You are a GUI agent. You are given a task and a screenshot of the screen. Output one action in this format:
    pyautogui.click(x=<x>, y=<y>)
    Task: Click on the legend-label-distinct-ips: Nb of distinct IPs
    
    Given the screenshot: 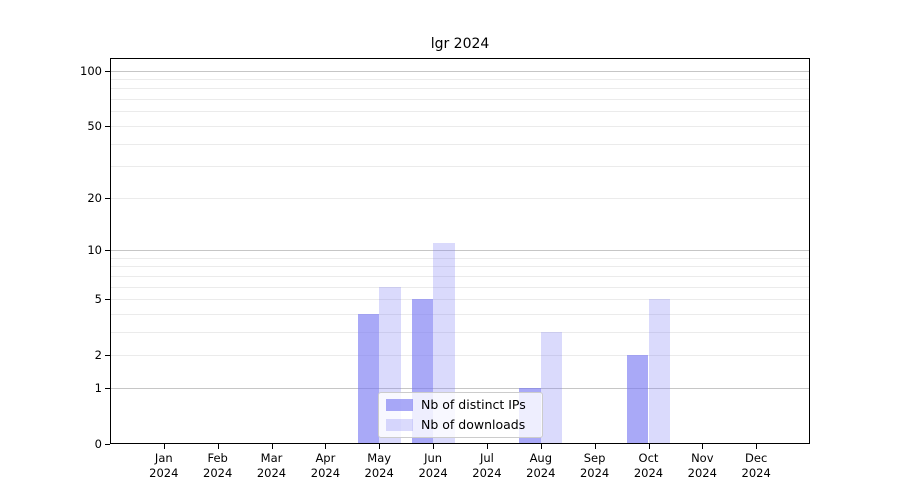 What is the action you would take?
    pyautogui.click(x=473, y=404)
    